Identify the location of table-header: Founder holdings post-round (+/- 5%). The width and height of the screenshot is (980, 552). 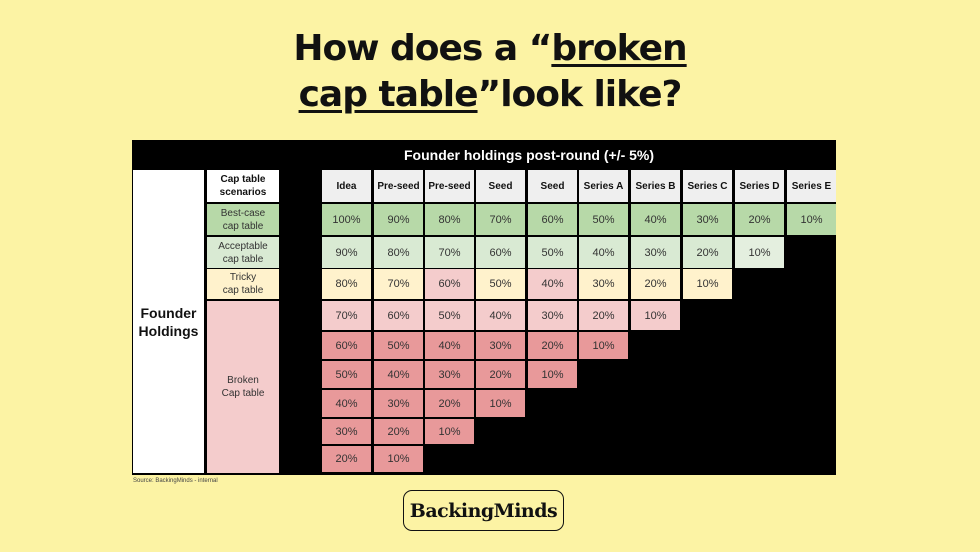
(529, 155).